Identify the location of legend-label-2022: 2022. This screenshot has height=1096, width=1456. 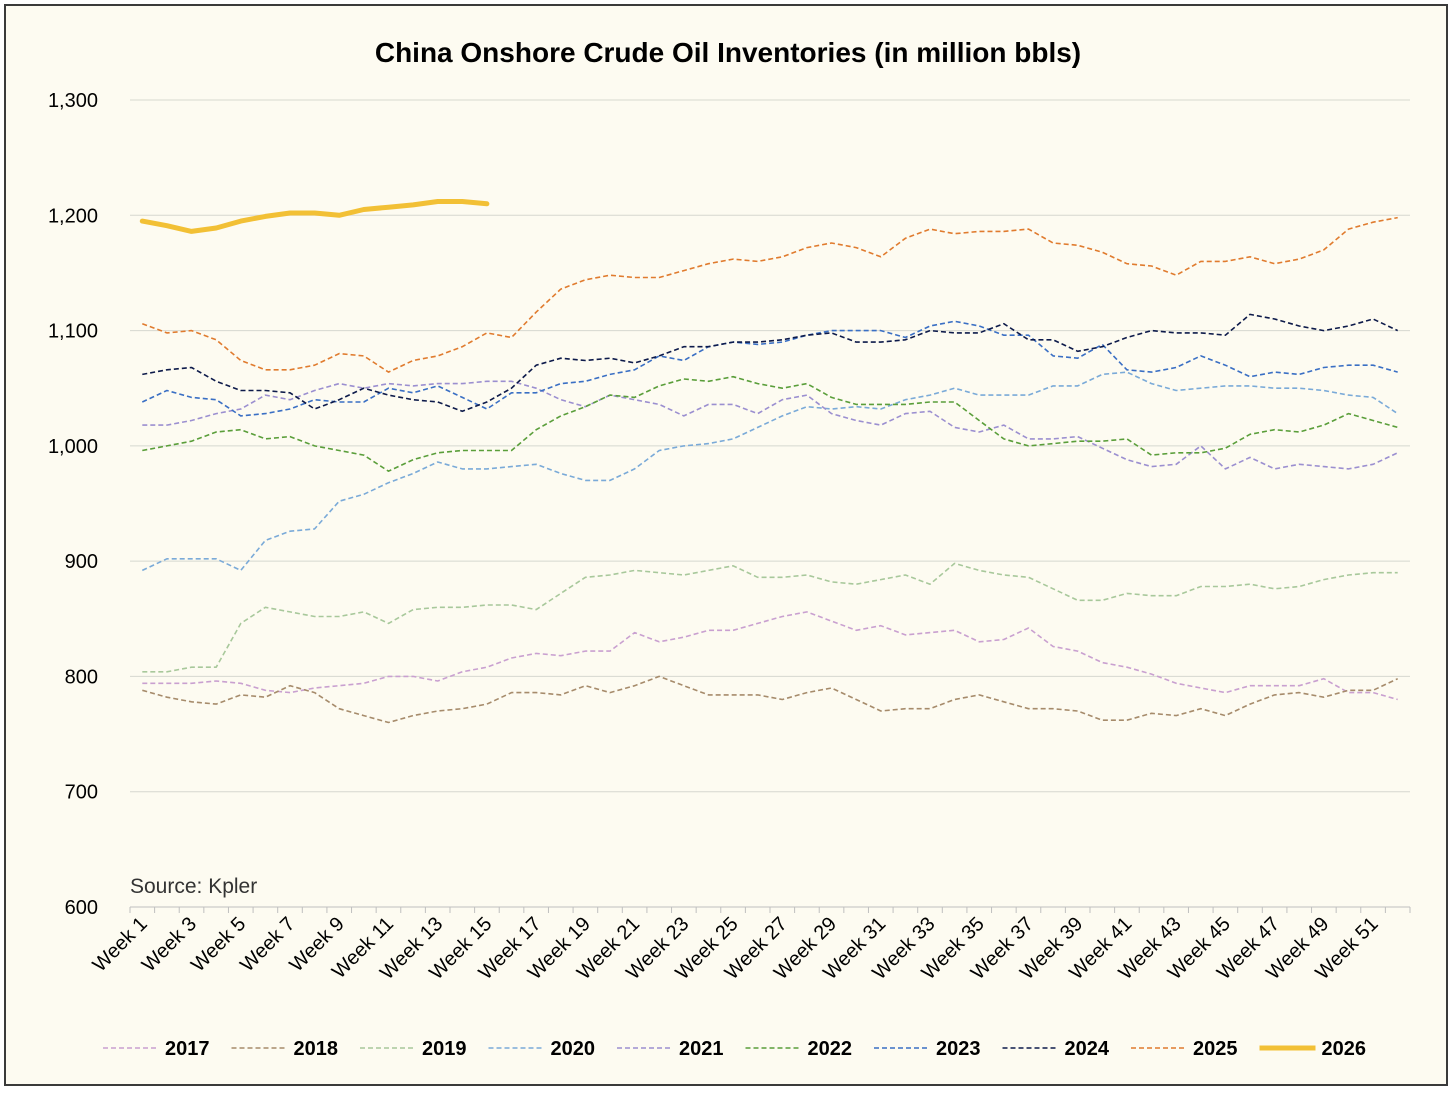
(830, 1049).